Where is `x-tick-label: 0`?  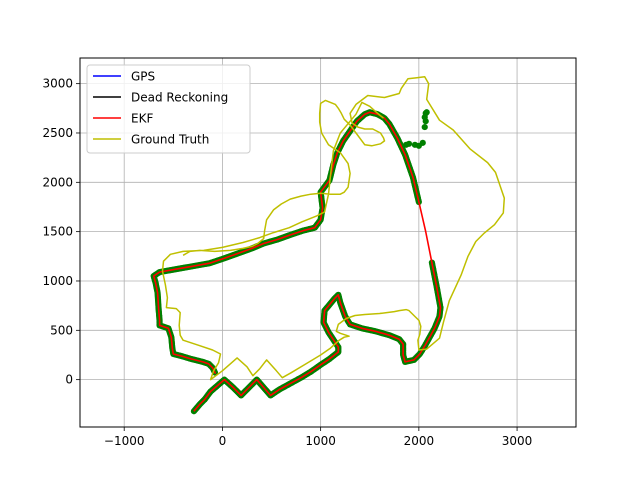 x-tick-label: 0 is located at coordinates (223, 441).